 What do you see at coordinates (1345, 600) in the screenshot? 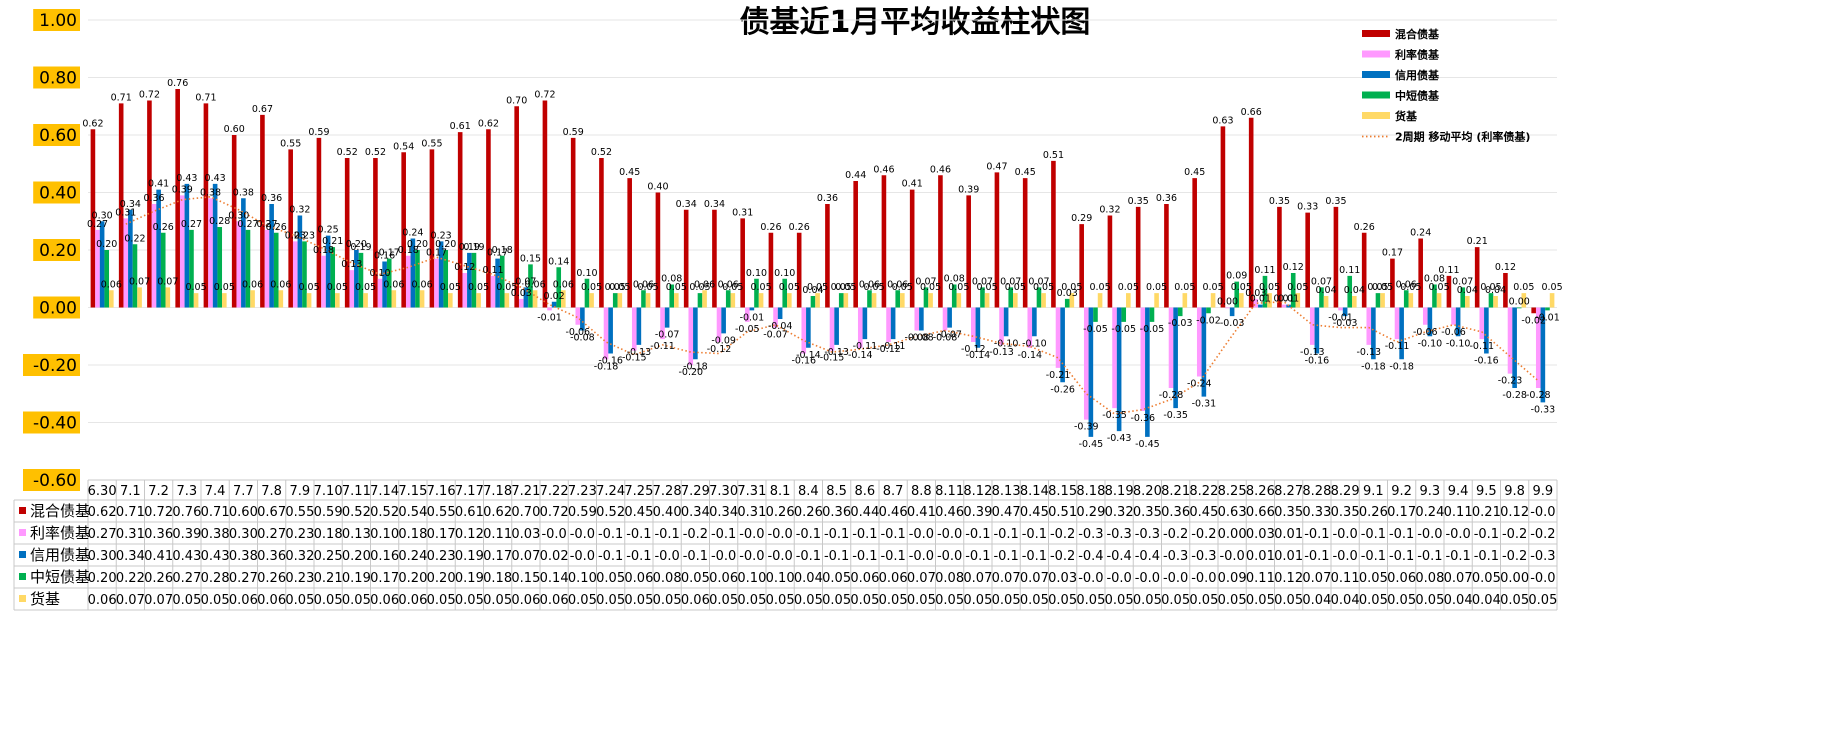
I see `table-cell: 0.04` at bounding box center [1345, 600].